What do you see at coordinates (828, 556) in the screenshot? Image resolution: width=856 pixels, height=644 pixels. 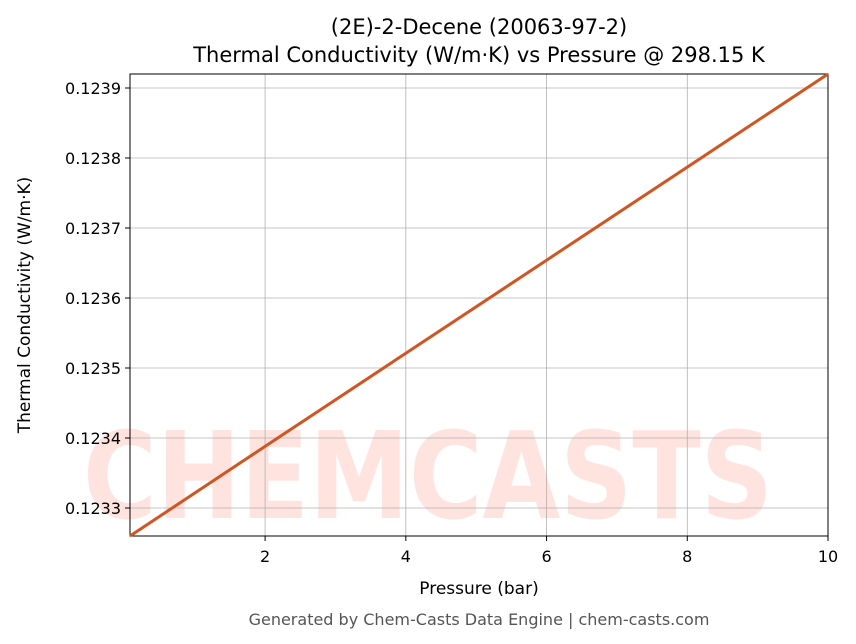 I see `x-tick-label: 10` at bounding box center [828, 556].